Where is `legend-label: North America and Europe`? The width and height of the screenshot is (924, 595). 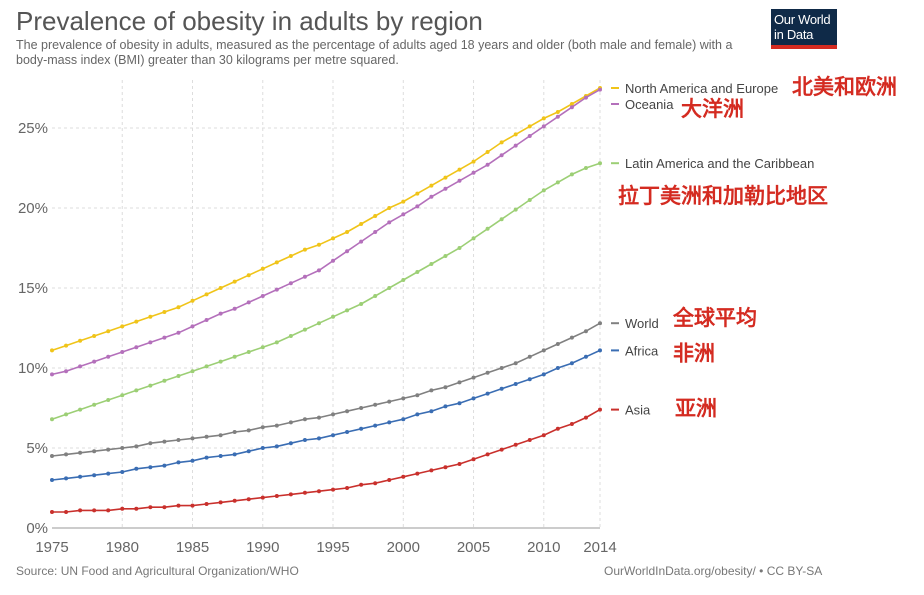 legend-label: North America and Europe is located at coordinates (701, 88).